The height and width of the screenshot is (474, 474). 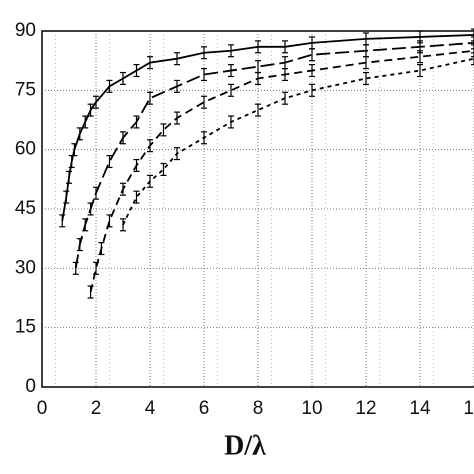 What do you see at coordinates (30, 386) in the screenshot?
I see `y-tick-label: 0` at bounding box center [30, 386].